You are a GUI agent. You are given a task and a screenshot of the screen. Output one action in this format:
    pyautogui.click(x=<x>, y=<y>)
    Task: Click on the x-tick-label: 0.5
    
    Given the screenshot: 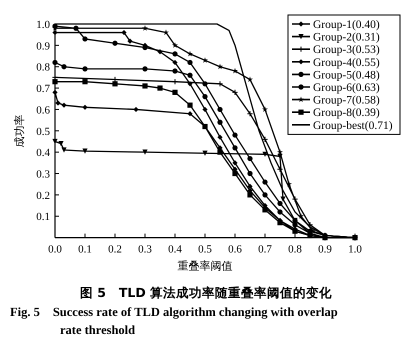 What is the action you would take?
    pyautogui.click(x=205, y=250)
    